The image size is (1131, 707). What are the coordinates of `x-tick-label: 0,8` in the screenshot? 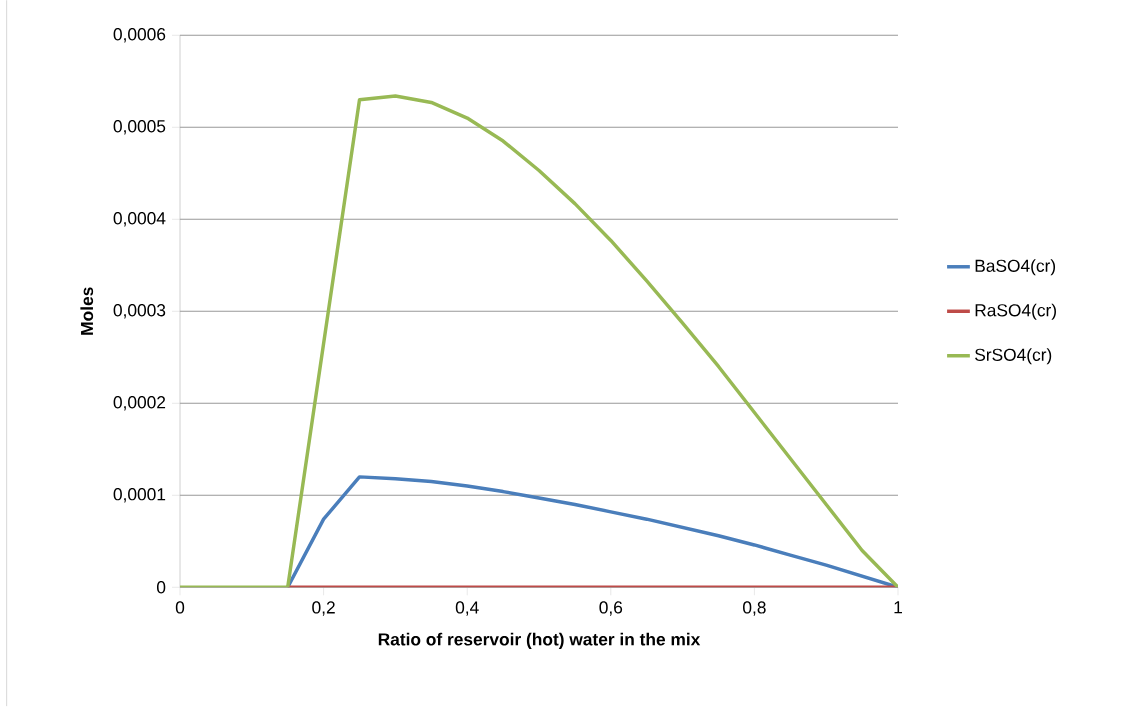 It's located at (754, 608).